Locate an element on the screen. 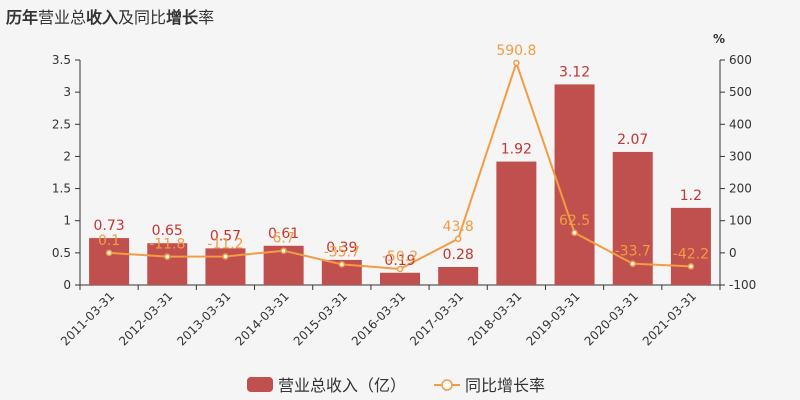 The height and width of the screenshot is (400, 800). bar-value-label: 0.28 is located at coordinates (458, 255).